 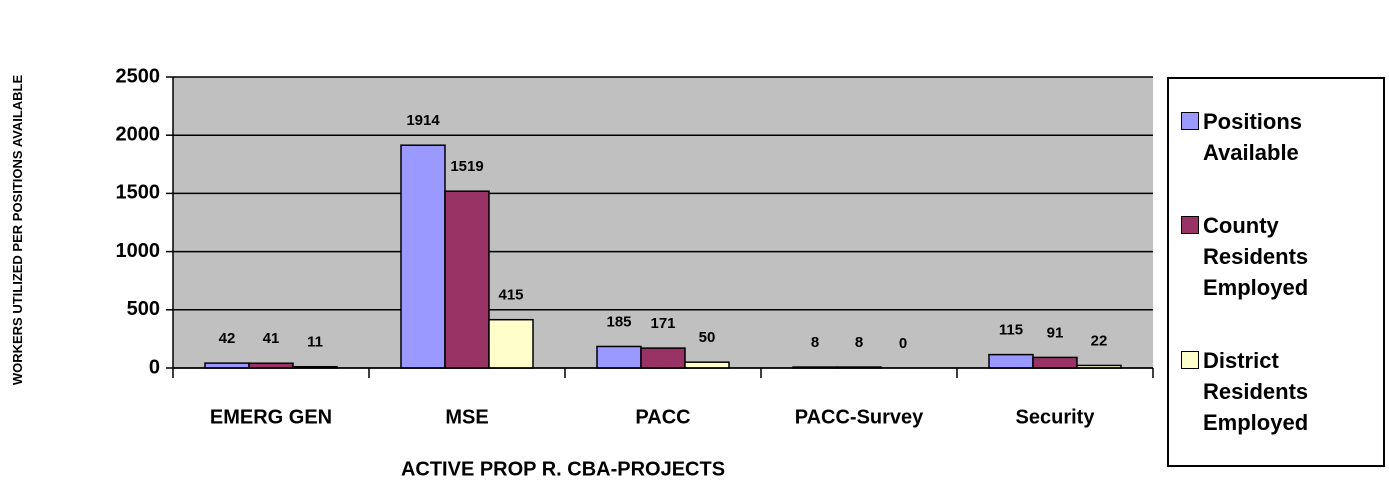 I want to click on y-tick-label: 2000, so click(x=138, y=134).